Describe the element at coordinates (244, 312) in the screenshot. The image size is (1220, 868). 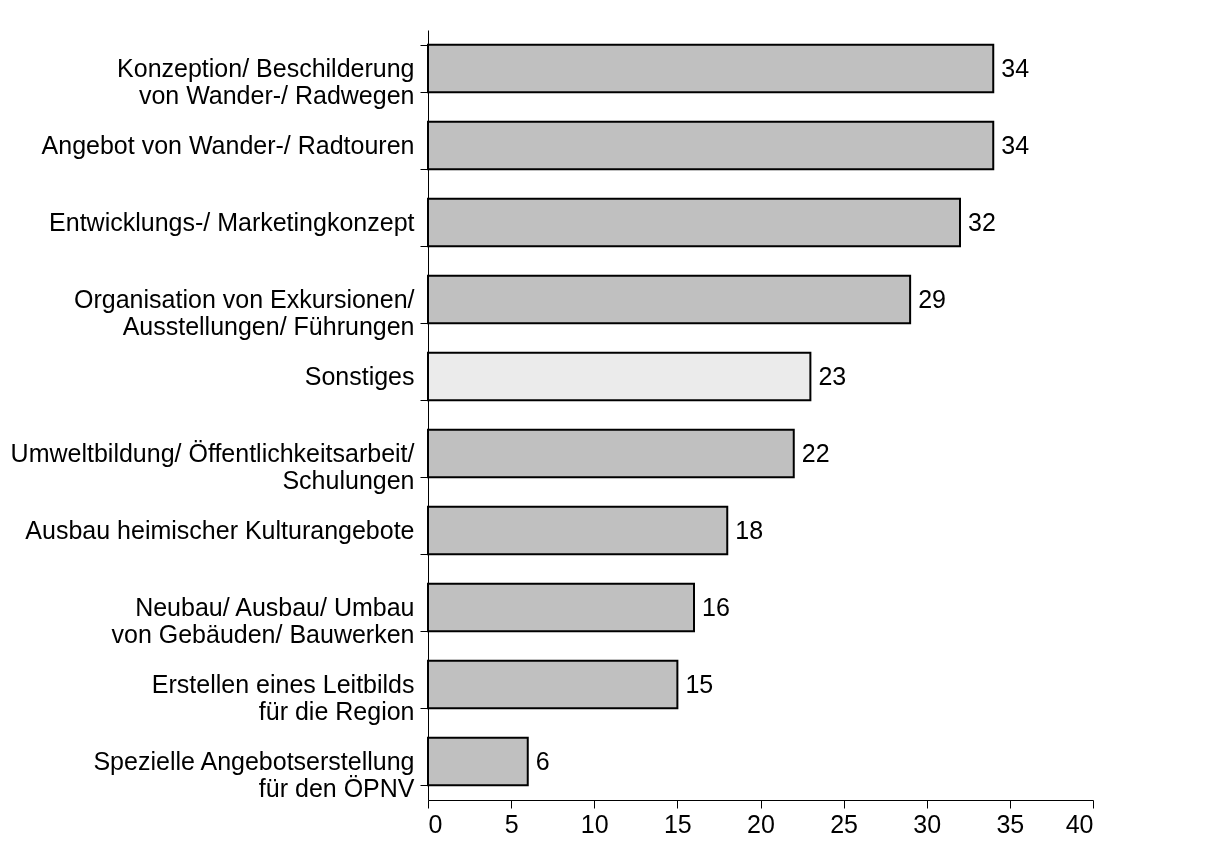
I see `y-tick-label: Organisation von Exkursionen/ Ausstellungen/ Führungen` at that location.